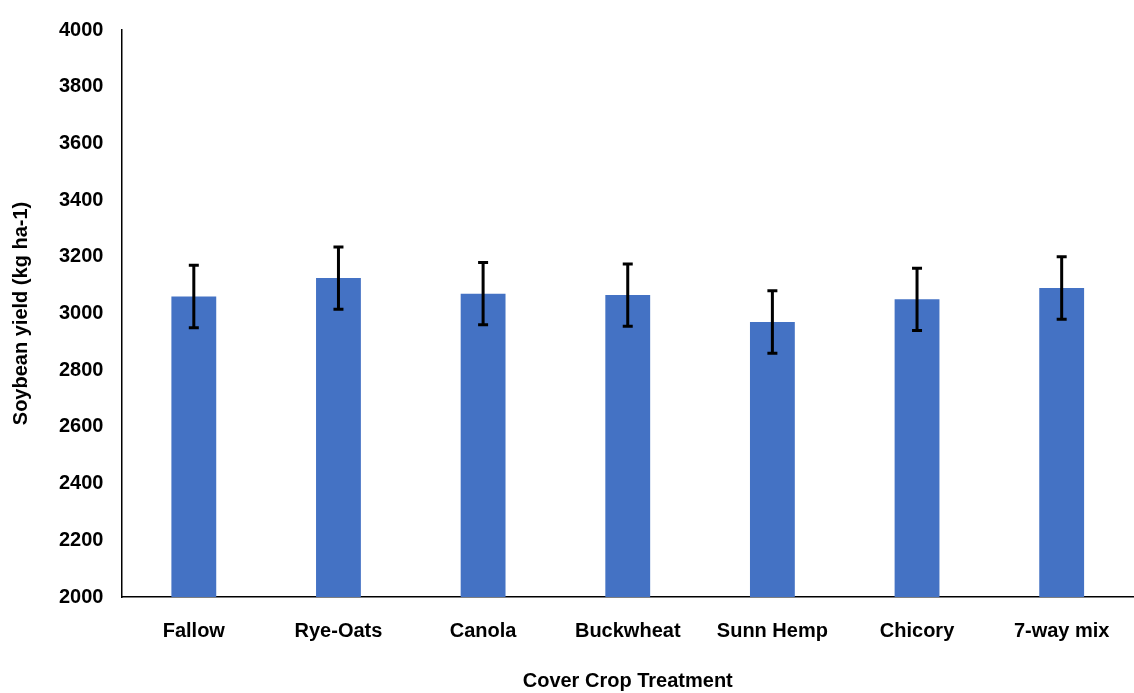 This screenshot has height=693, width=1134. What do you see at coordinates (1061, 629) in the screenshot?
I see `x-tick-label: 7-way mix` at bounding box center [1061, 629].